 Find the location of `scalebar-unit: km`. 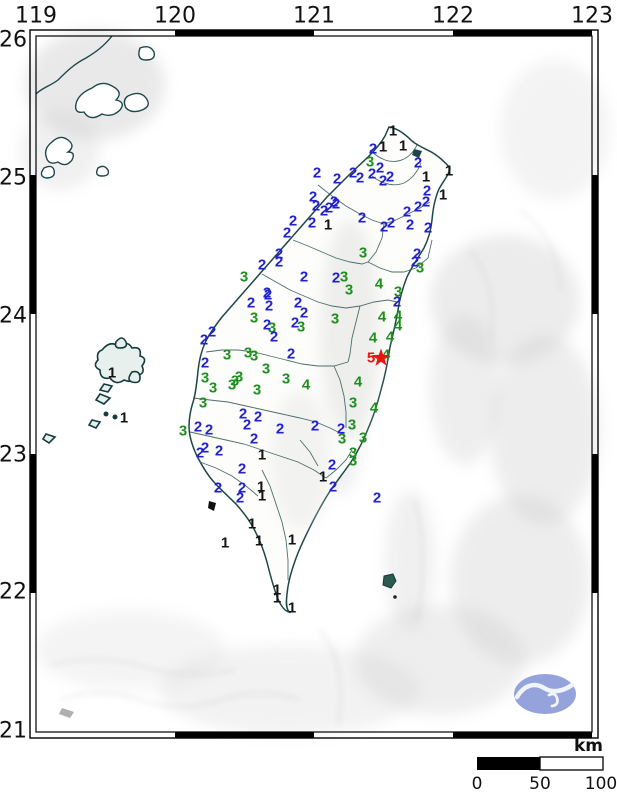

scalebar-unit: km is located at coordinates (588, 746).